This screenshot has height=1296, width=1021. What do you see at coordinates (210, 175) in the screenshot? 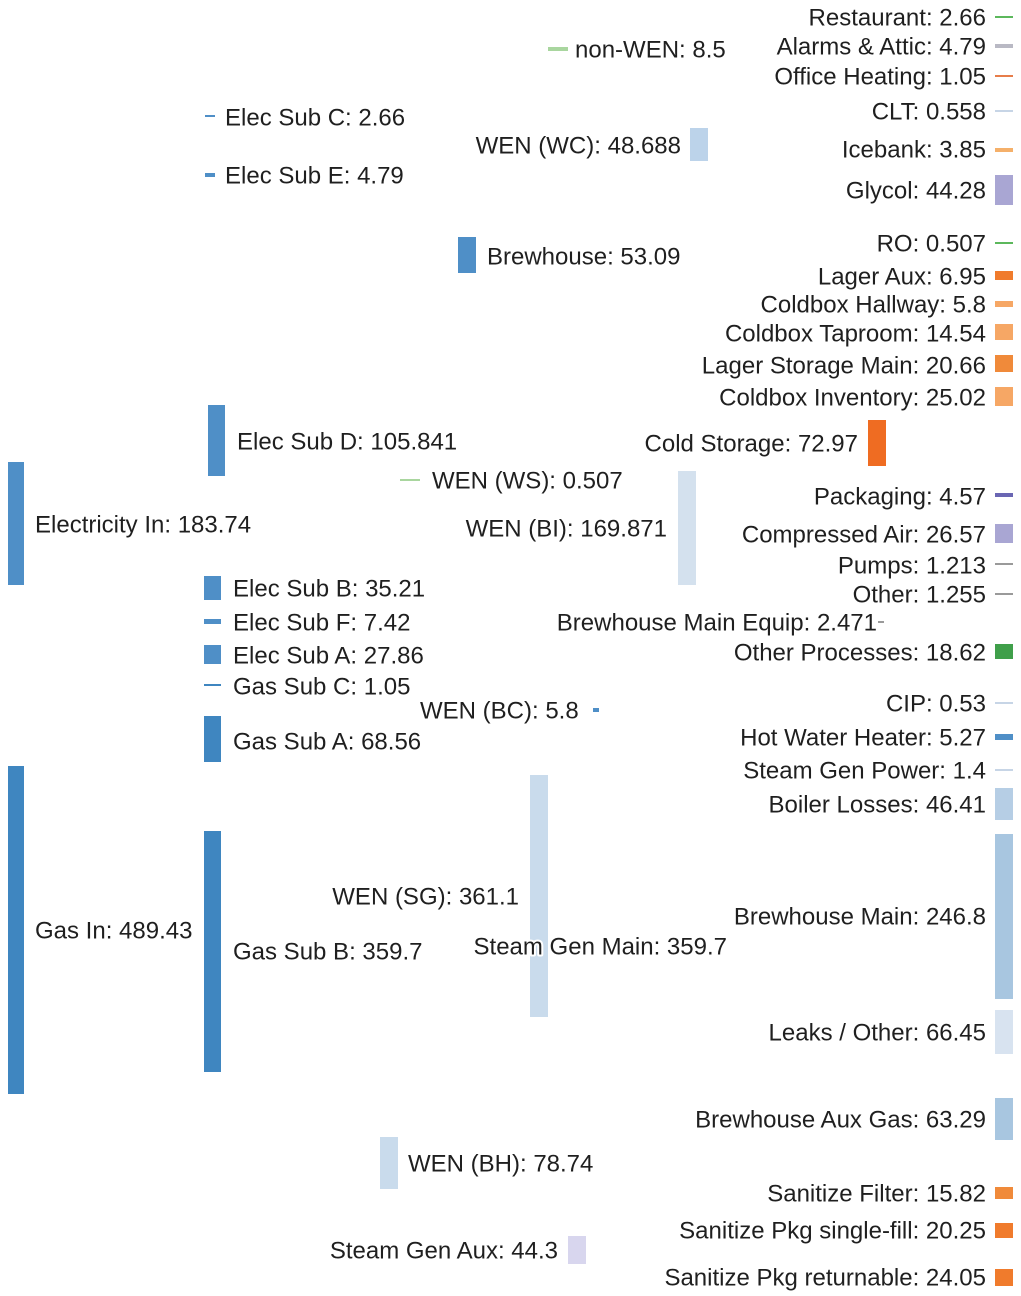
I see `node-bar-elec_e` at bounding box center [210, 175].